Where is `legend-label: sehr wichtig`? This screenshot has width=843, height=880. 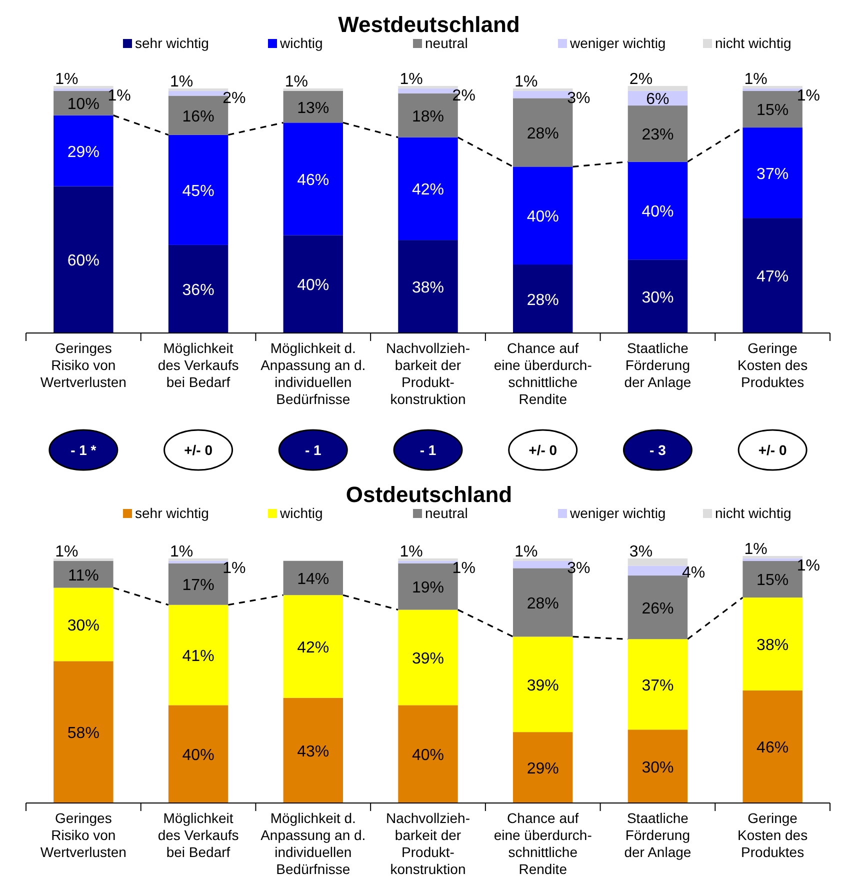 legend-label: sehr wichtig is located at coordinates (172, 513).